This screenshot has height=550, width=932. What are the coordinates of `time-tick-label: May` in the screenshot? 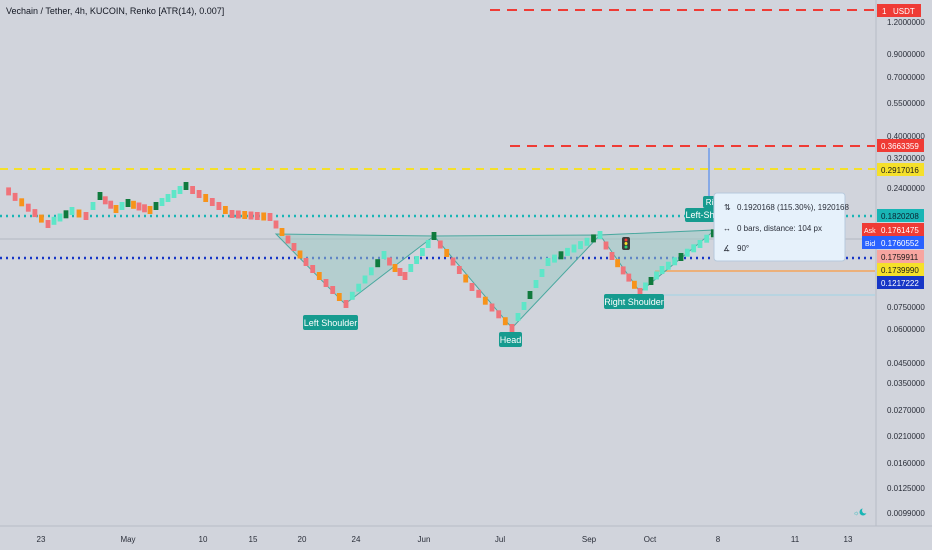 It's located at (127, 539).